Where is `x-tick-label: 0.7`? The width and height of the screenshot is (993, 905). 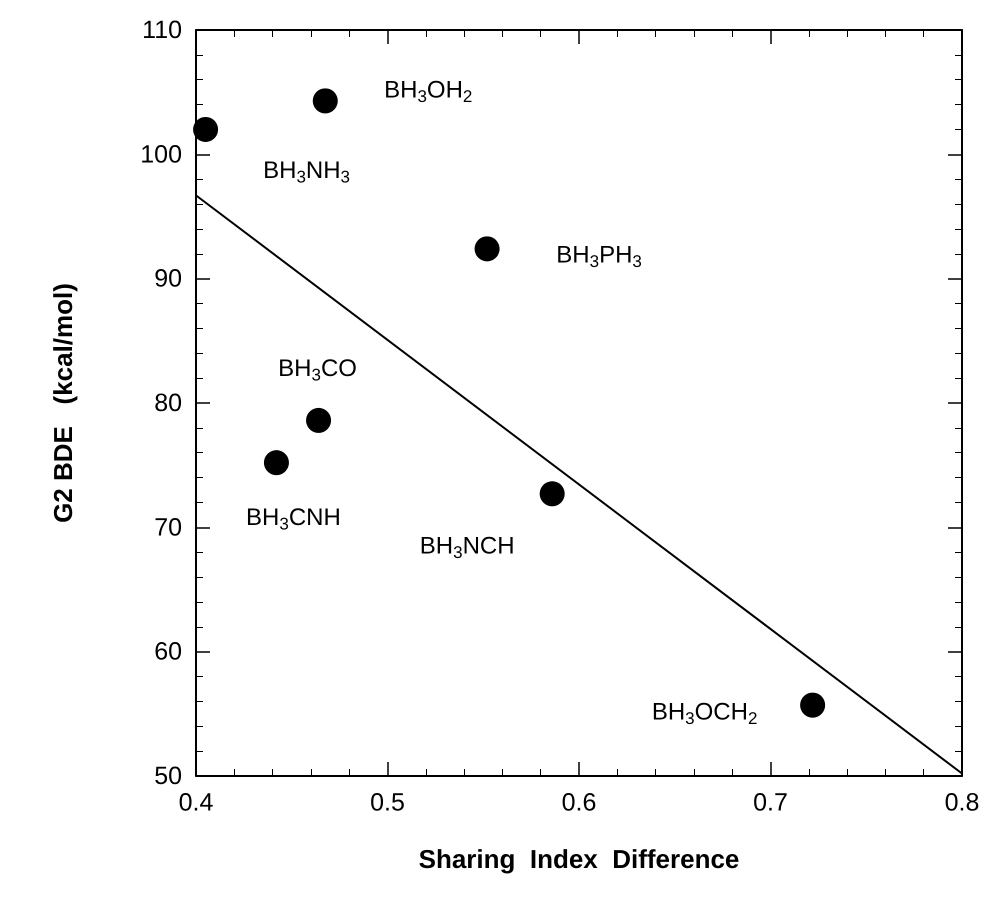
x-tick-label: 0.7 is located at coordinates (770, 802).